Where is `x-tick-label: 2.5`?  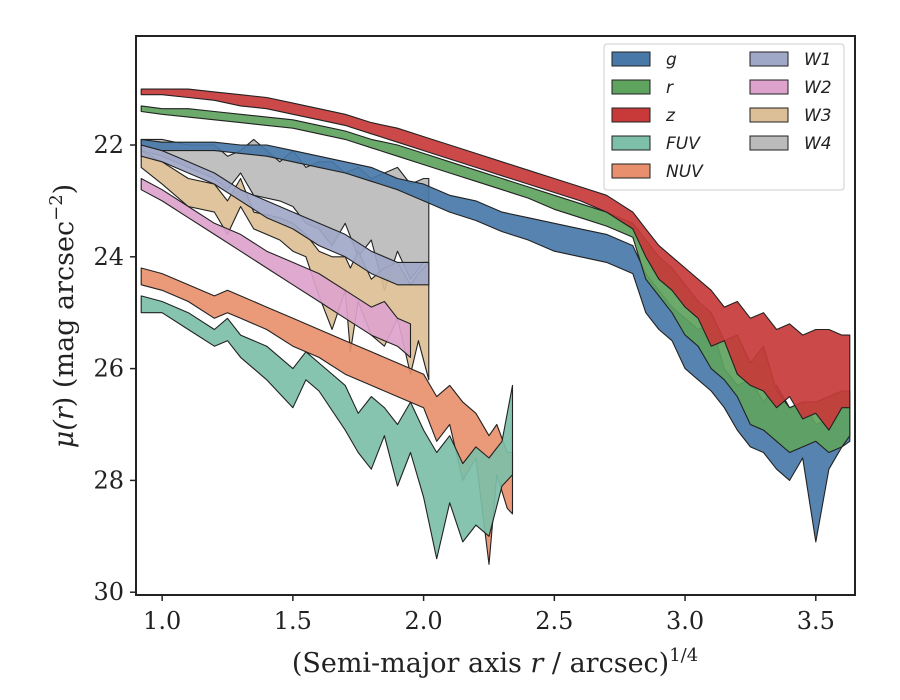 x-tick-label: 2.5 is located at coordinates (554, 621).